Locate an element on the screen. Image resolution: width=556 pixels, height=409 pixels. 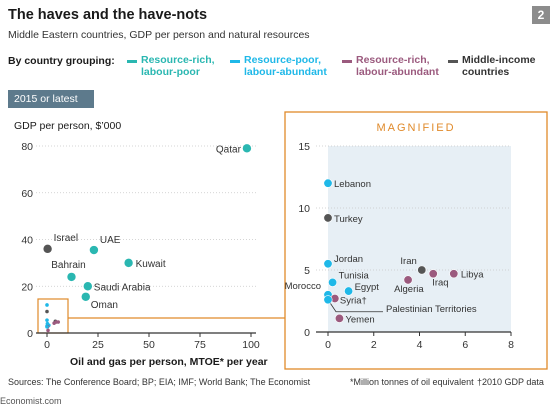
main-x-tick-label: 100 is located at coordinates (251, 345).